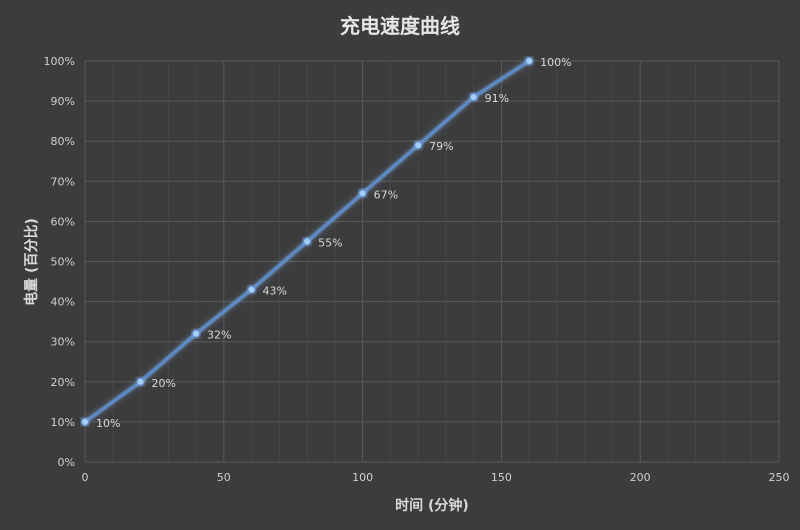 This screenshot has width=800, height=530. What do you see at coordinates (432, 505) in the screenshot?
I see `x-axis-title: 时间 (分钟)` at bounding box center [432, 505].